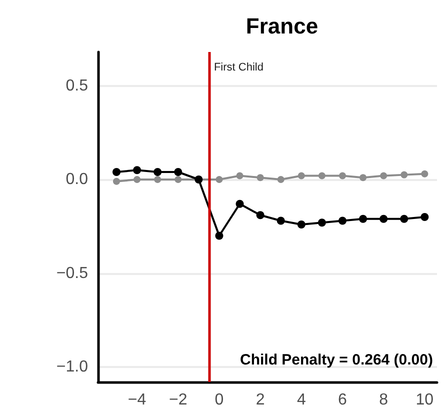 Image resolution: width=443 pixels, height=412 pixels. Describe the element at coordinates (77, 85) in the screenshot. I see `y-tick-label: 0.5` at that location.